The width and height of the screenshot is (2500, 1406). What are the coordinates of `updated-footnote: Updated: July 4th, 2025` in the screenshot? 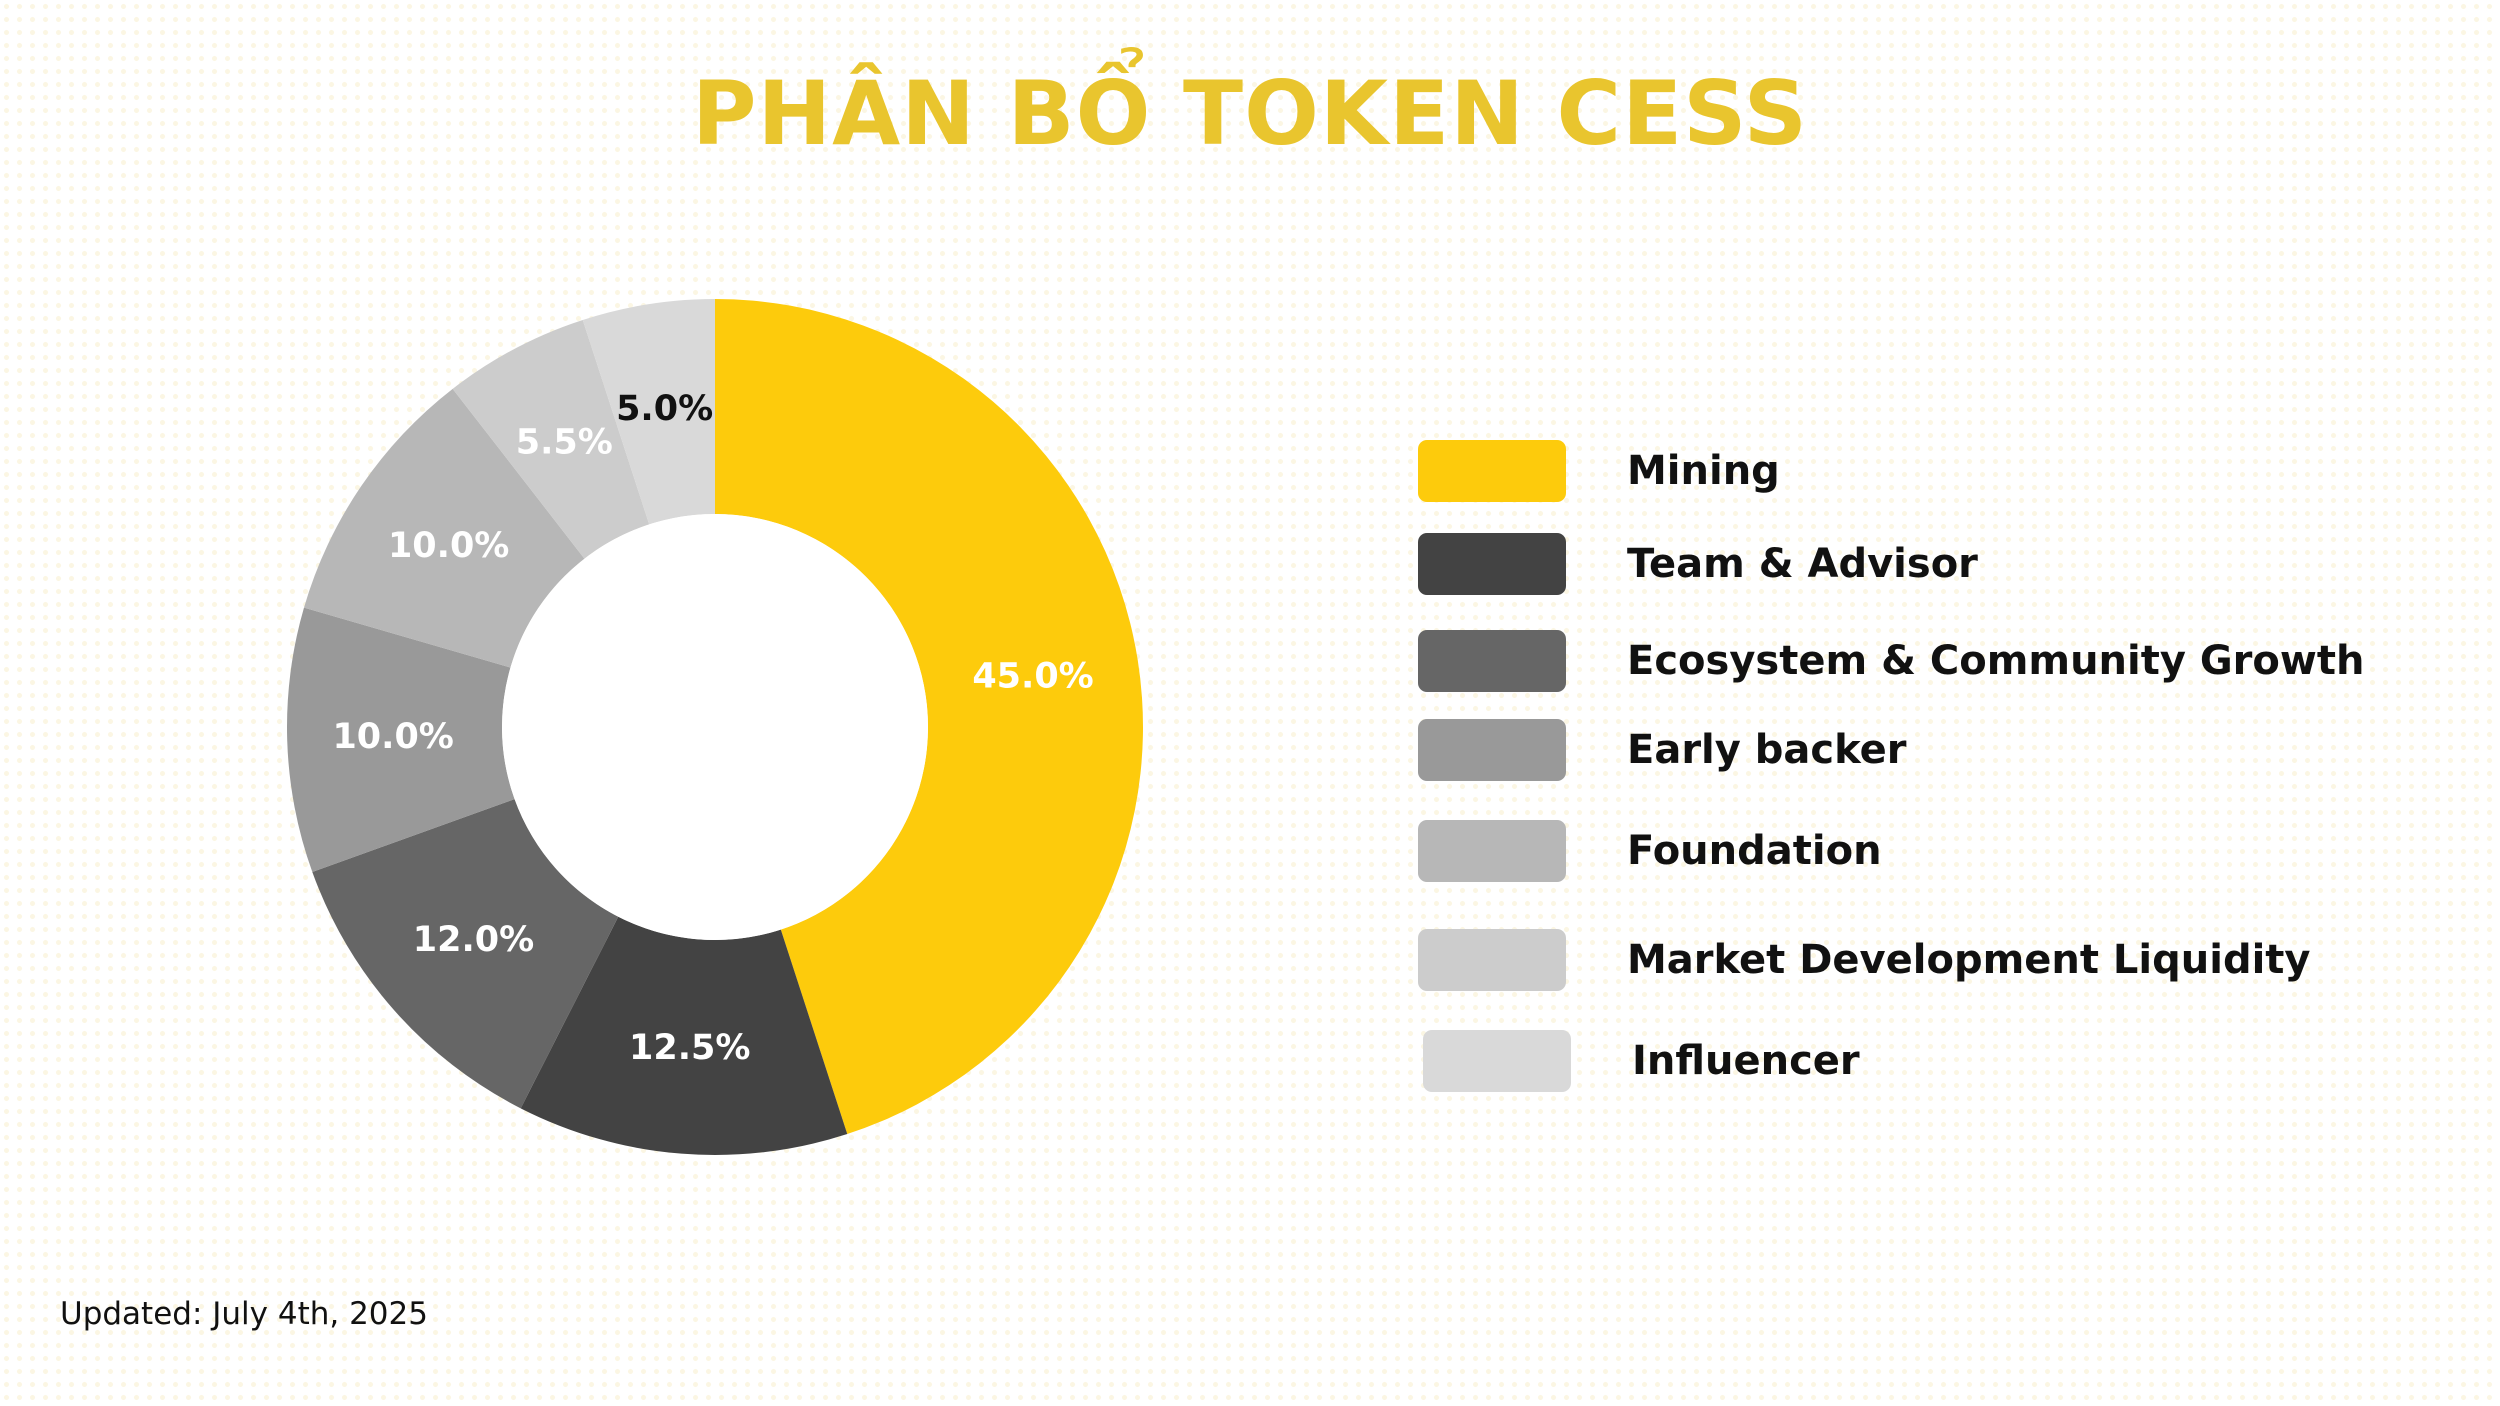 It's located at (244, 1314).